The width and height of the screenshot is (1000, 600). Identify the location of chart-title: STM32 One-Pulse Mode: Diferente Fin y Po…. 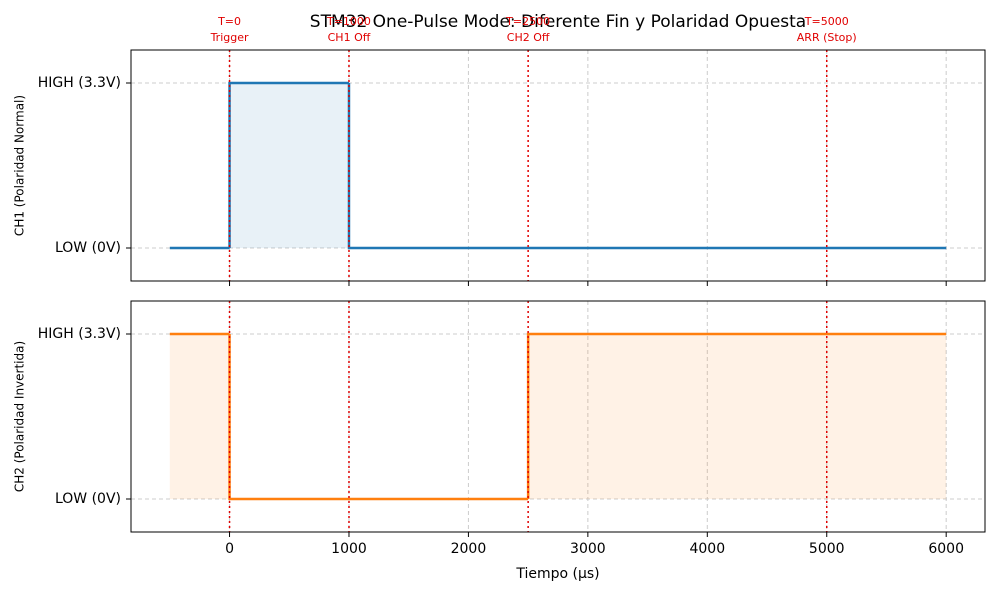
(558, 22).